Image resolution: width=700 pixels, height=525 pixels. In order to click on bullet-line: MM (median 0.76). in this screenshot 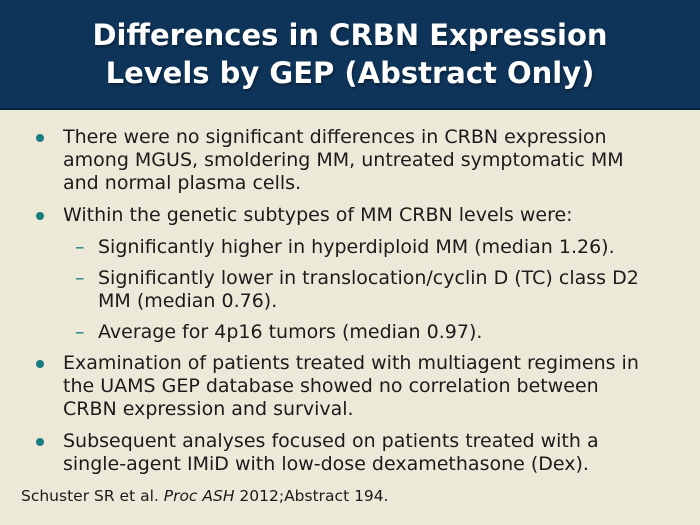, I will do `click(188, 301)`.